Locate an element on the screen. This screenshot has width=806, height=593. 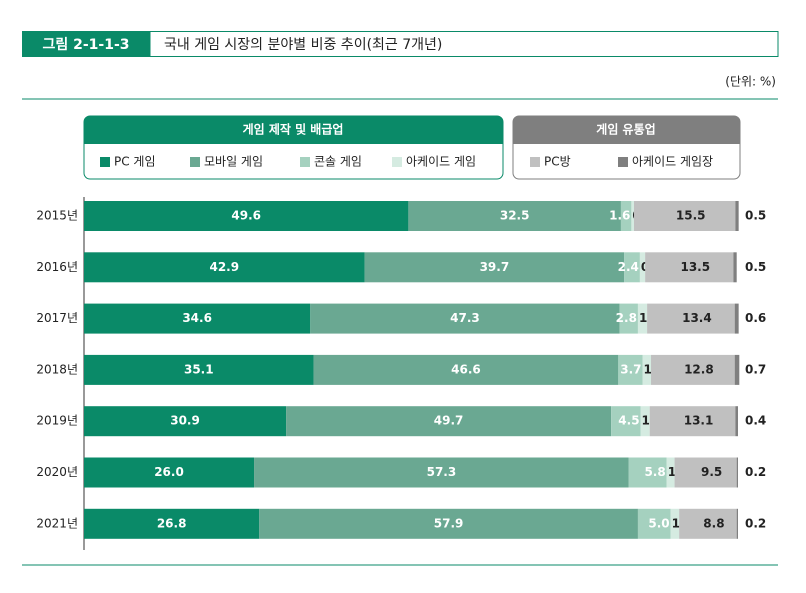
value-label: 35.1 is located at coordinates (199, 369).